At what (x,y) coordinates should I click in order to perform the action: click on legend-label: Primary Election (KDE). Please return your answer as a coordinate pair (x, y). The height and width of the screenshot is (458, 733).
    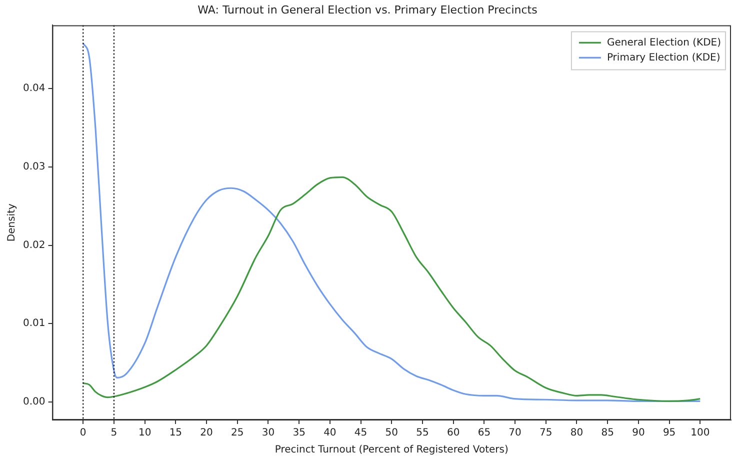
    Looking at the image, I should click on (663, 58).